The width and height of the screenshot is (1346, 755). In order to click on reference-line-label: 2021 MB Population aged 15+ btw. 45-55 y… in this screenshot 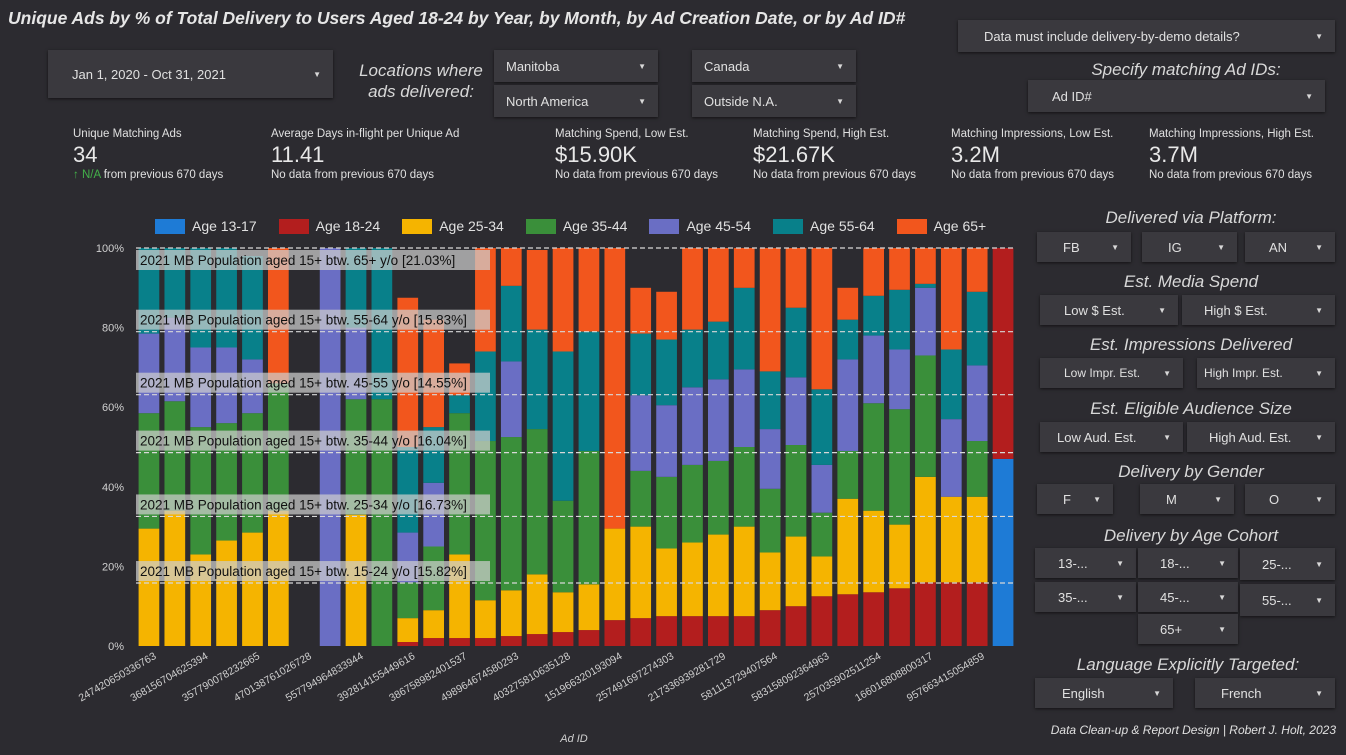, I will do `click(303, 383)`.